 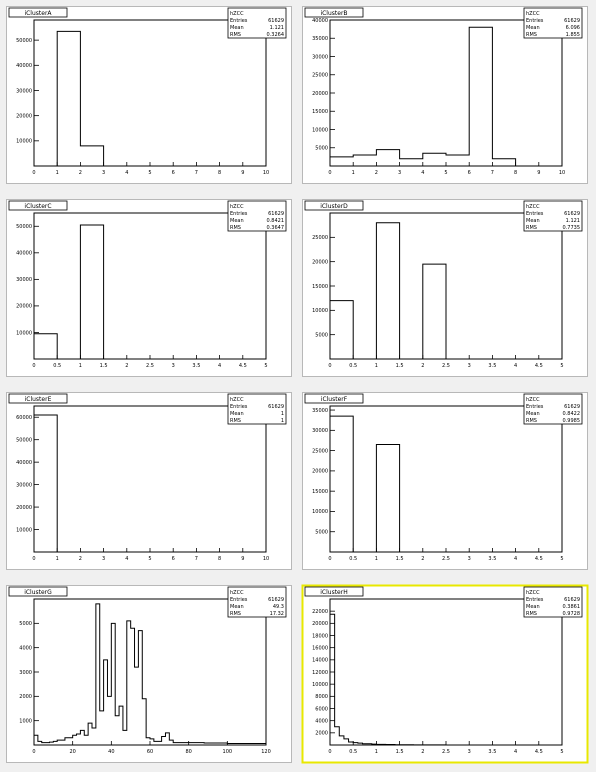 I want to click on y-tick-label: 5000, so click(x=321, y=149).